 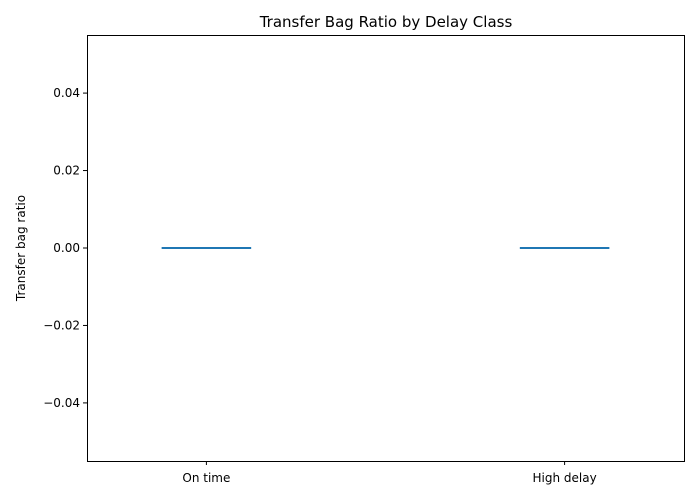 I want to click on x-axis-ticks: On time High delay, so click(x=389, y=473).